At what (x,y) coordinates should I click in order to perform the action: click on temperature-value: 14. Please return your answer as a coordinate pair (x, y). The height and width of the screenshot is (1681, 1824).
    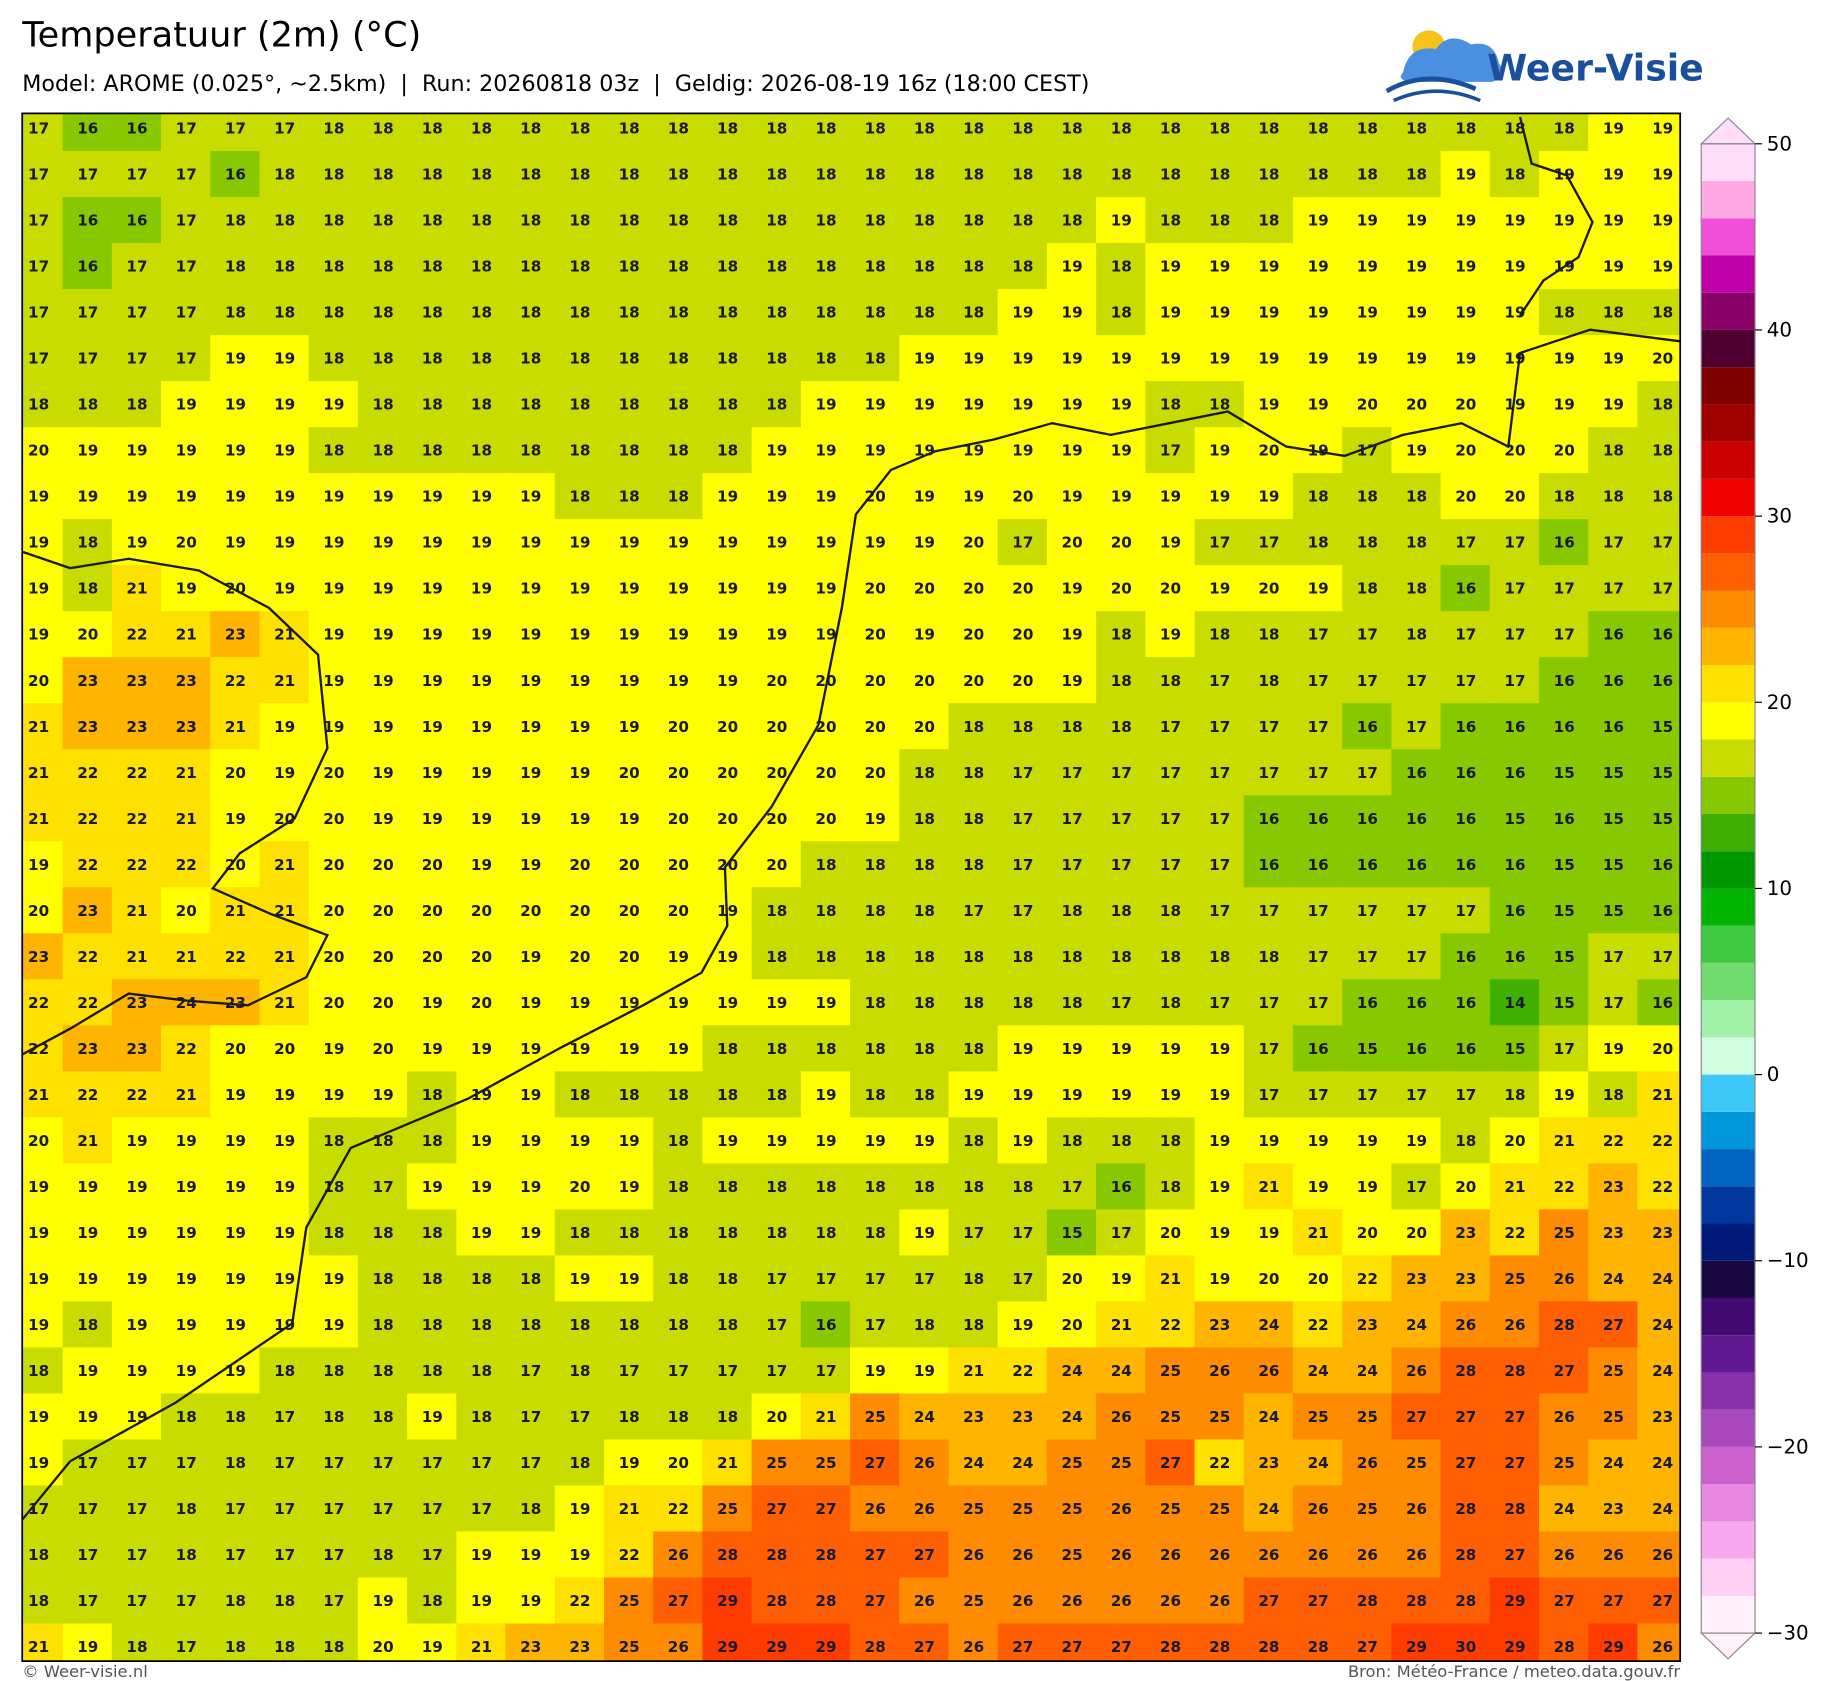
    Looking at the image, I should click on (1514, 1003).